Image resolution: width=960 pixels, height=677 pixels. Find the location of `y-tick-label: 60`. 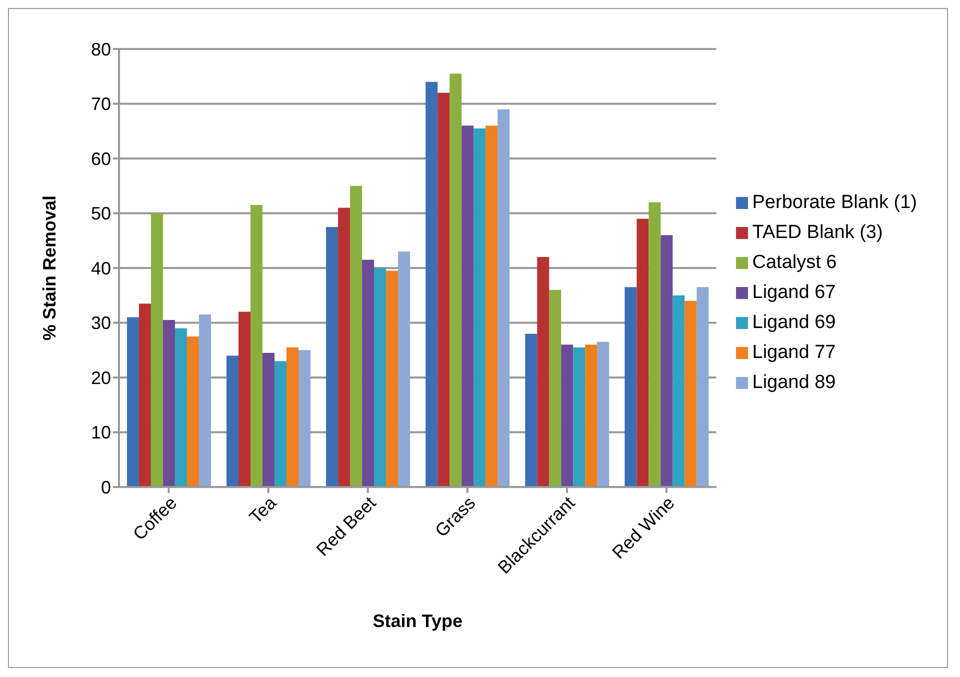

y-tick-label: 60 is located at coordinates (100, 158).